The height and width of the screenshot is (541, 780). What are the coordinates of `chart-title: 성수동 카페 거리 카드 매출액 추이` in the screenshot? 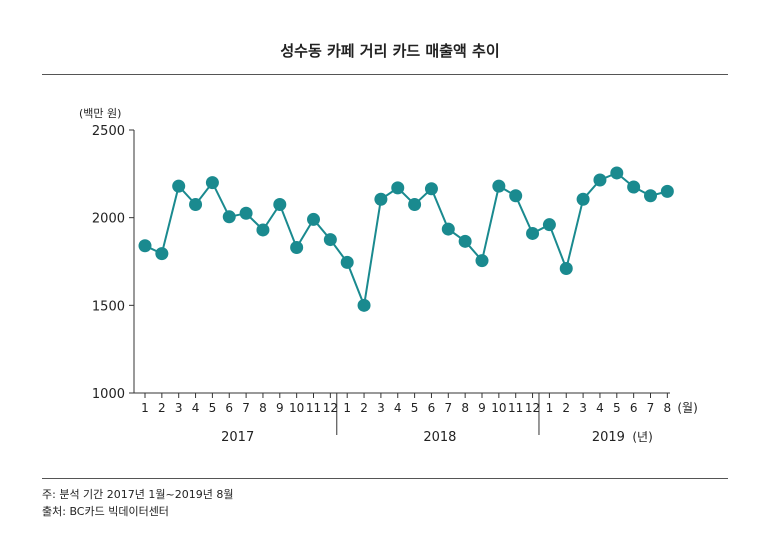 It's located at (390, 51).